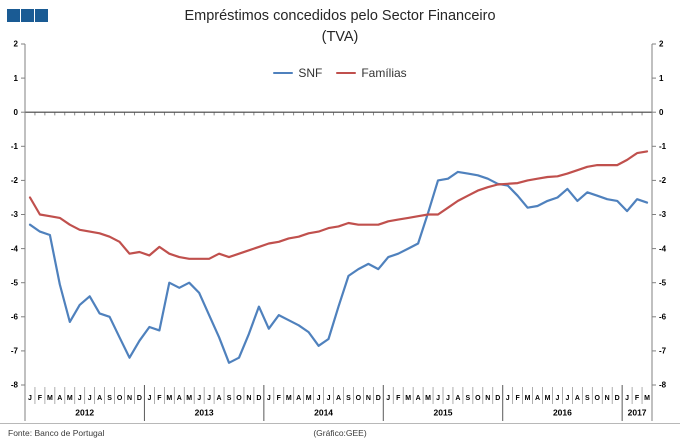 The width and height of the screenshot is (680, 447). Describe the element at coordinates (340, 423) in the screenshot. I see `footer-divider` at that location.